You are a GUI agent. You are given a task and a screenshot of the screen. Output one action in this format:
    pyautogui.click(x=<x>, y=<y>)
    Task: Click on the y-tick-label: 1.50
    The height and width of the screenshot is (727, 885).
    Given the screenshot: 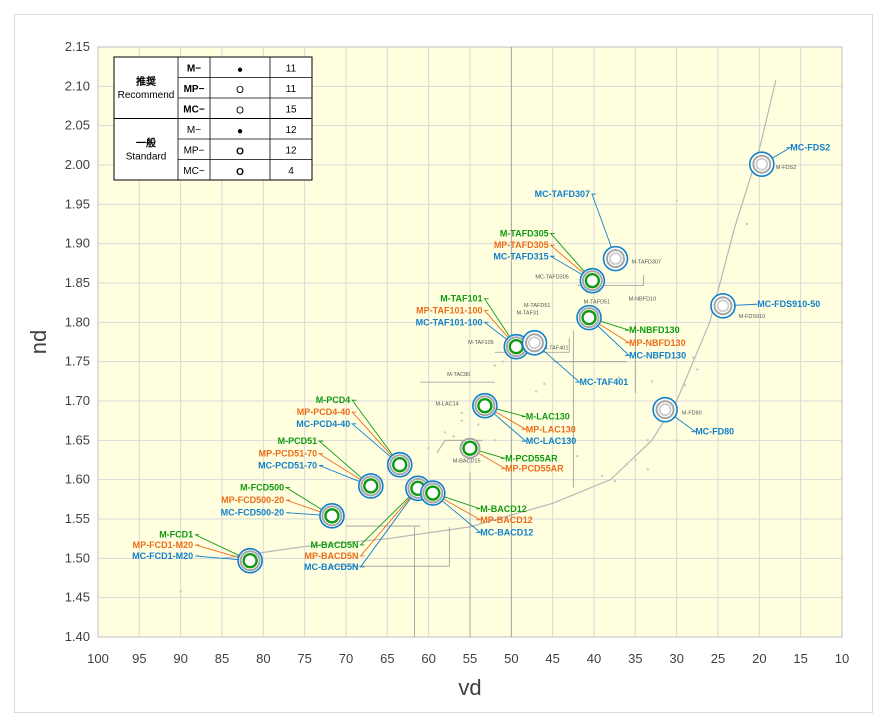 What is the action you would take?
    pyautogui.click(x=77, y=557)
    